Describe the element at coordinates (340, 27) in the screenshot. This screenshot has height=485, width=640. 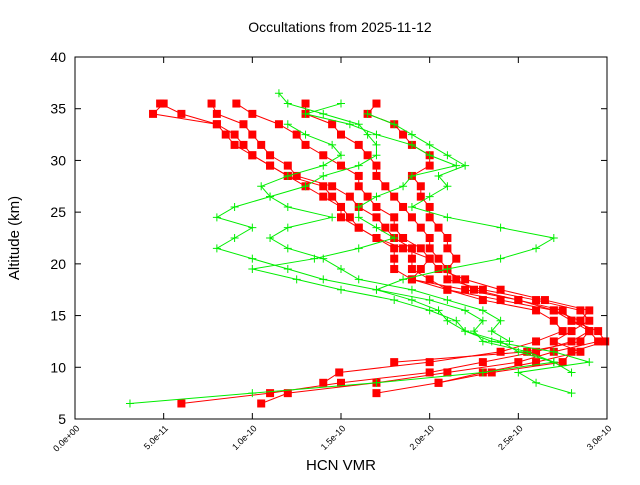
I see `chart-title: Occultations from 2025-11-12` at that location.